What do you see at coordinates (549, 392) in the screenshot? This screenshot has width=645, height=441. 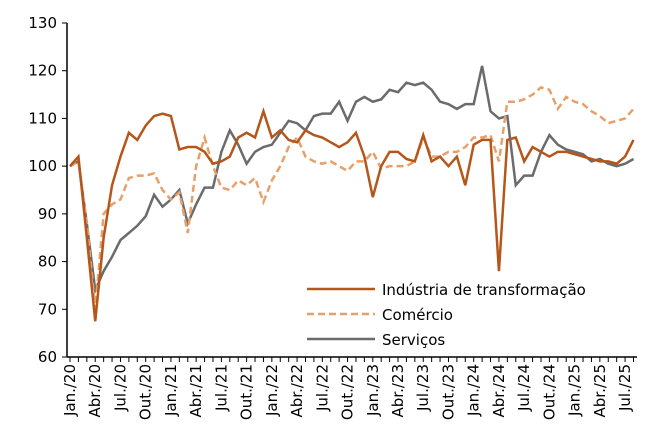 I see `x-tick-label: Out./24` at bounding box center [549, 392].